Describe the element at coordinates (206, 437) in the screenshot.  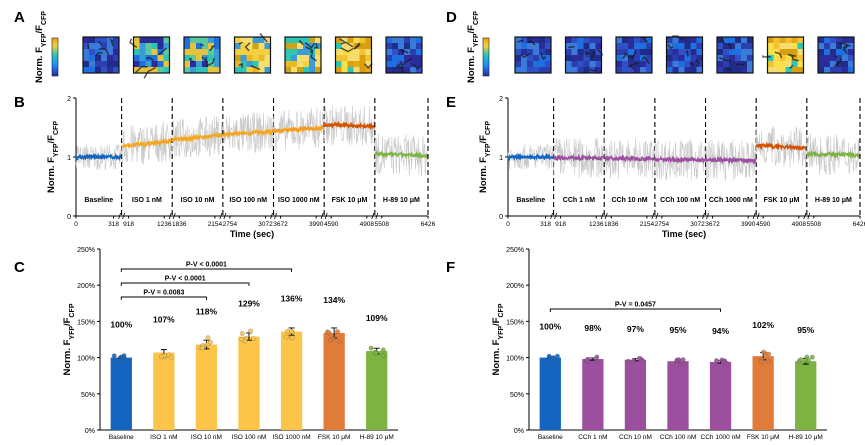
I see `category-label: ISO 10 nM` at that location.